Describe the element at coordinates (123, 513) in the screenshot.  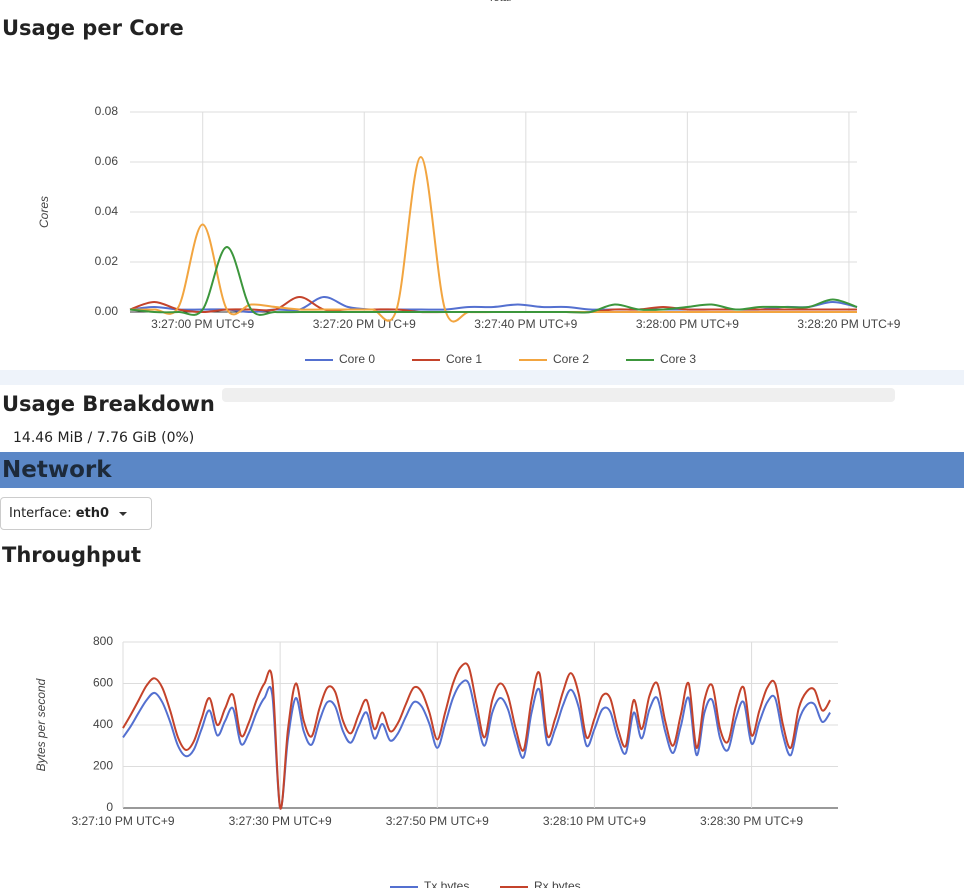
I see `caret` at that location.